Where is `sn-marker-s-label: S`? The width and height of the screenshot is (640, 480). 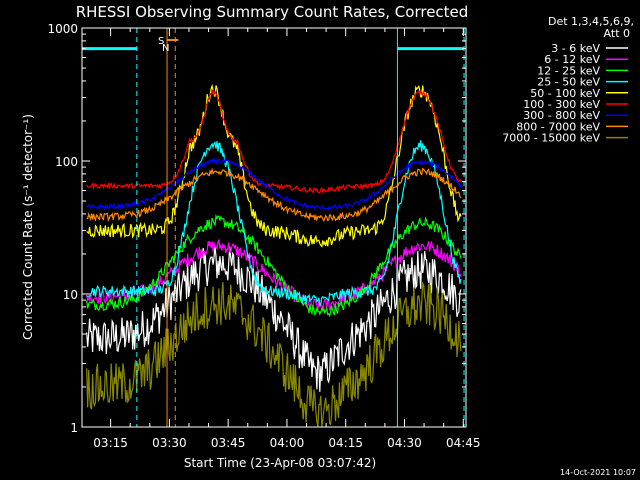 sn-marker-s-label: S is located at coordinates (161, 41).